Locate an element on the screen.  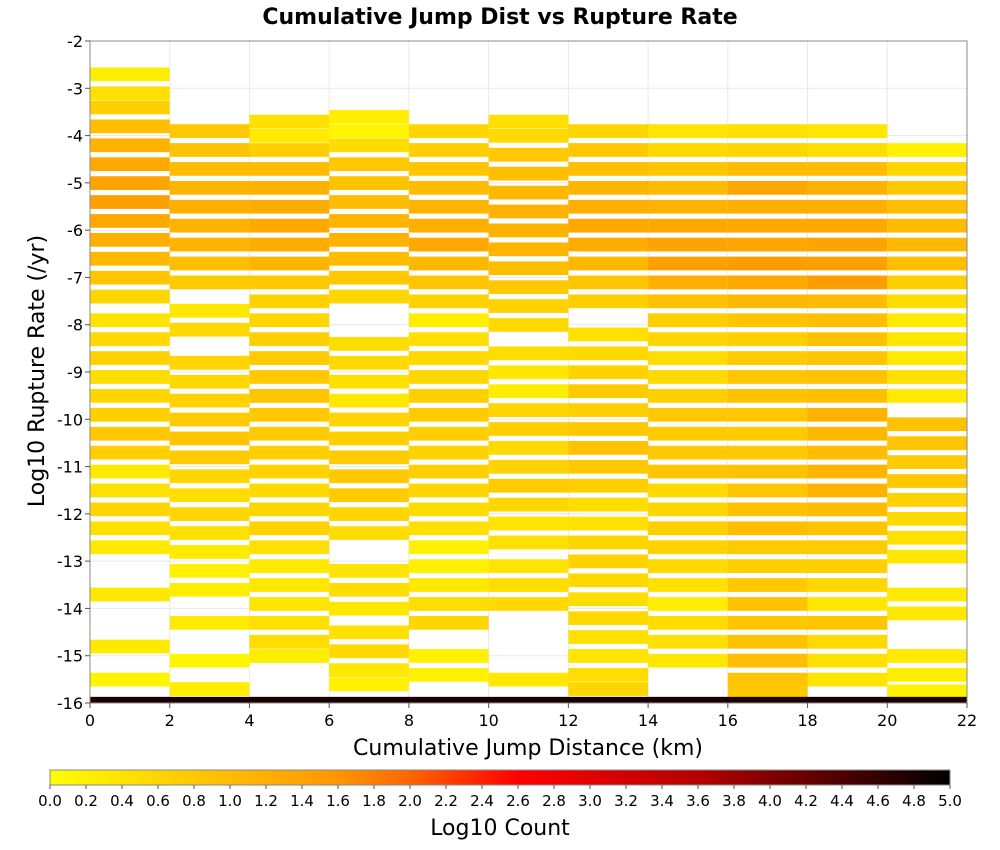
colorbar-tick-label: 3.2 is located at coordinates (626, 801).